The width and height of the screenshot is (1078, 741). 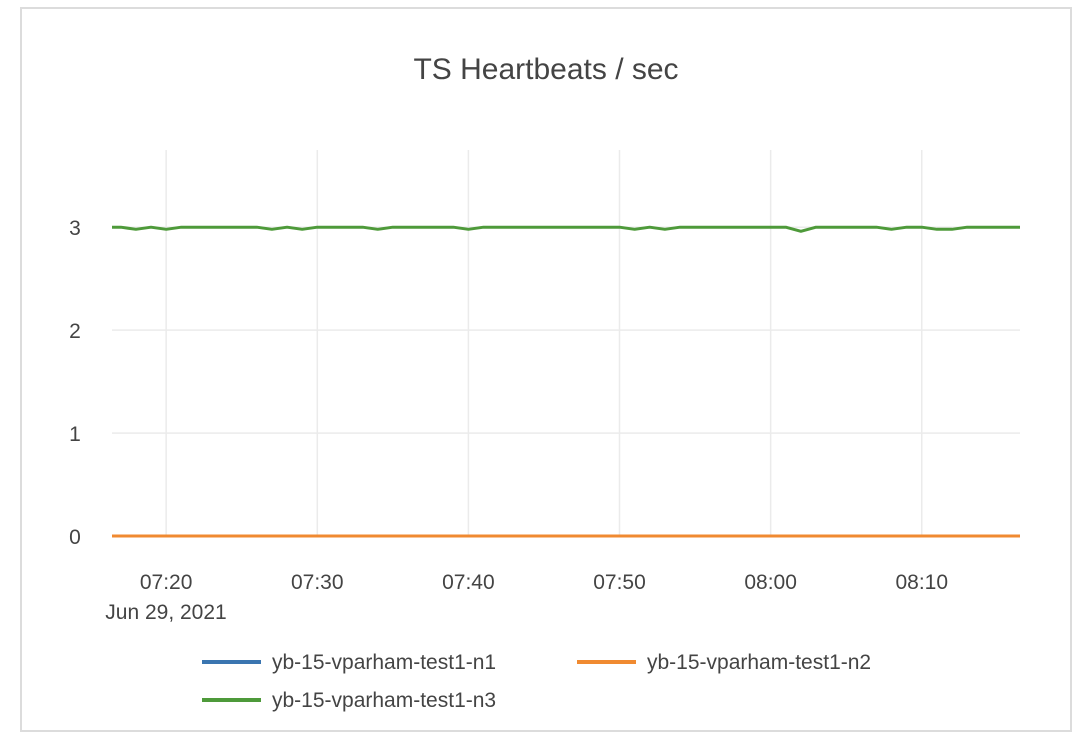 I want to click on x-tick-label: 07:30, so click(x=317, y=582).